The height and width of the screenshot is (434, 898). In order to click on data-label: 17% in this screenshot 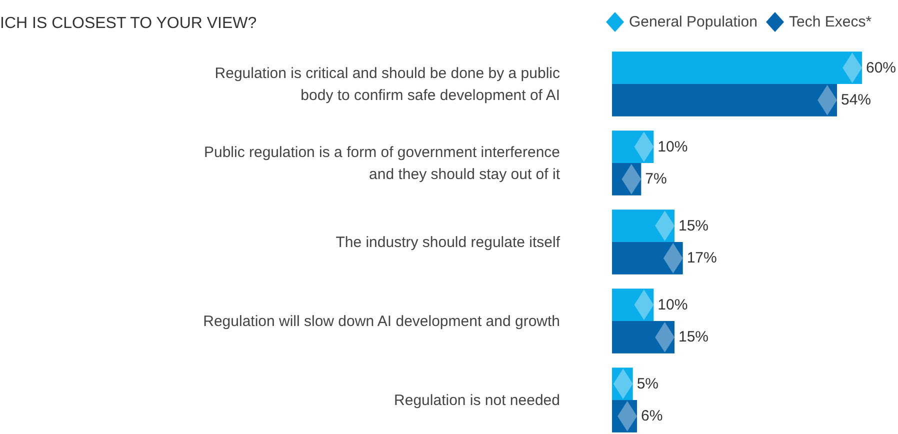, I will do `click(701, 258)`.